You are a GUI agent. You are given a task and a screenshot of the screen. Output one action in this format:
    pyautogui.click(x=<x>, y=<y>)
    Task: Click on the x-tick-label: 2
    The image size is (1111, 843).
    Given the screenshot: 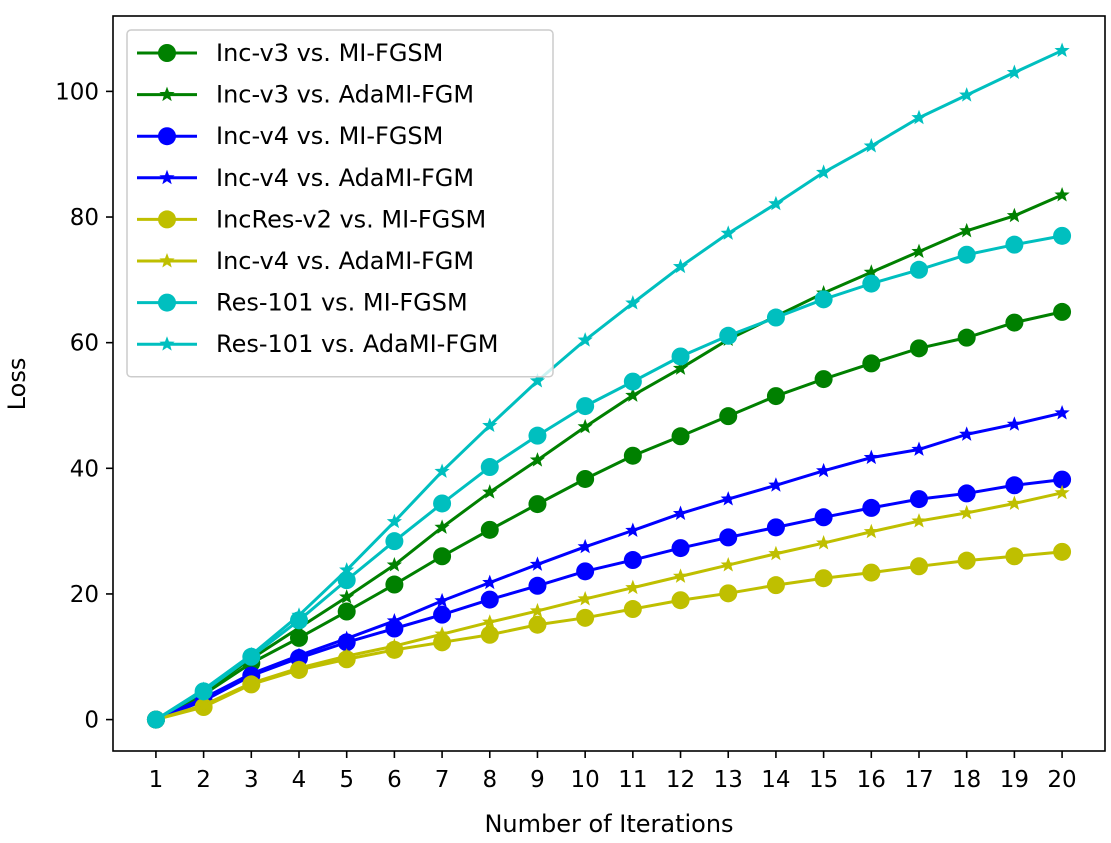 What is the action you would take?
    pyautogui.click(x=203, y=780)
    